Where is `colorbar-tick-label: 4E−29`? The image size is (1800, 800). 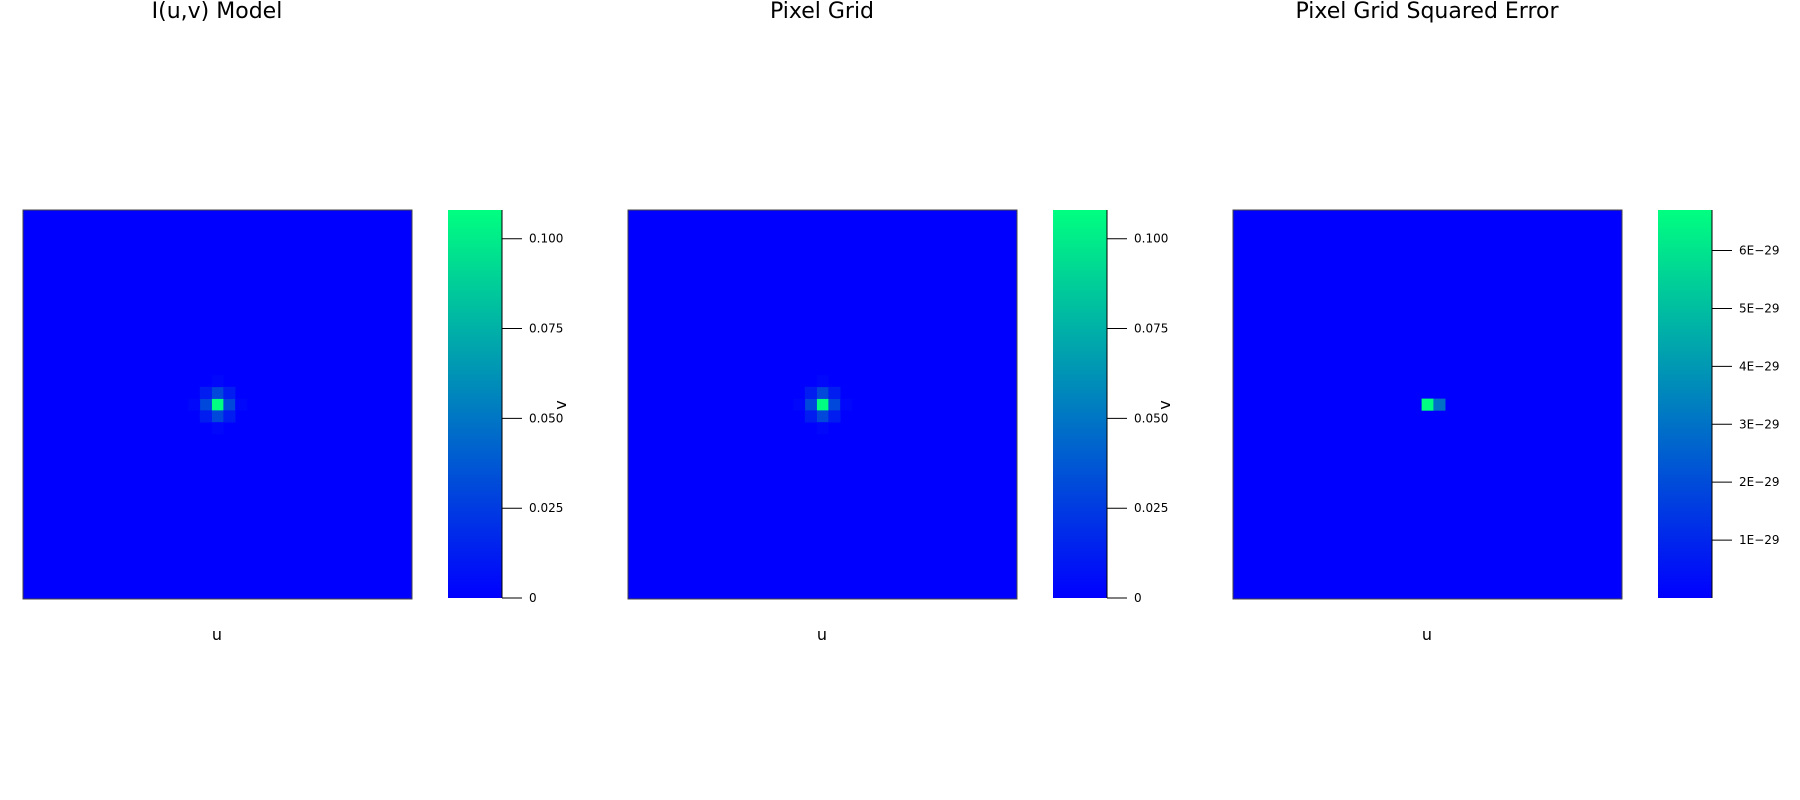 colorbar-tick-label: 4E−29 is located at coordinates (1759, 366).